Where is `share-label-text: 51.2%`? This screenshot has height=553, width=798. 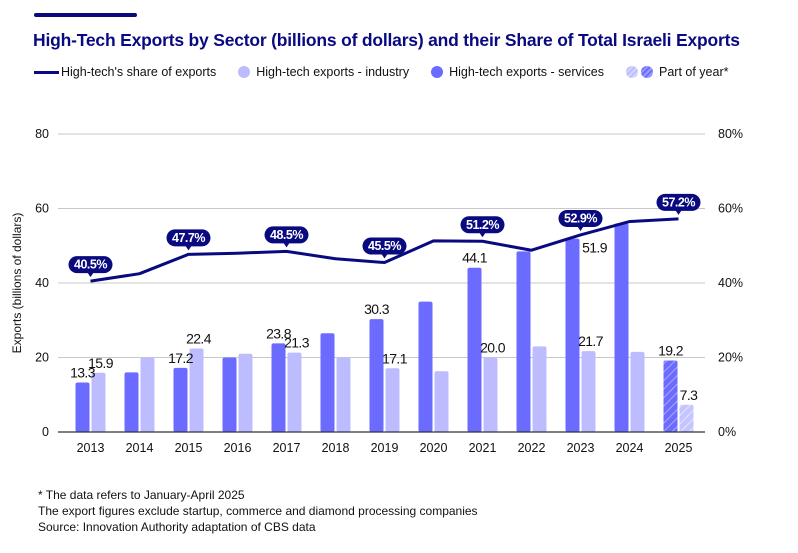
share-label-text: 51.2% is located at coordinates (482, 225).